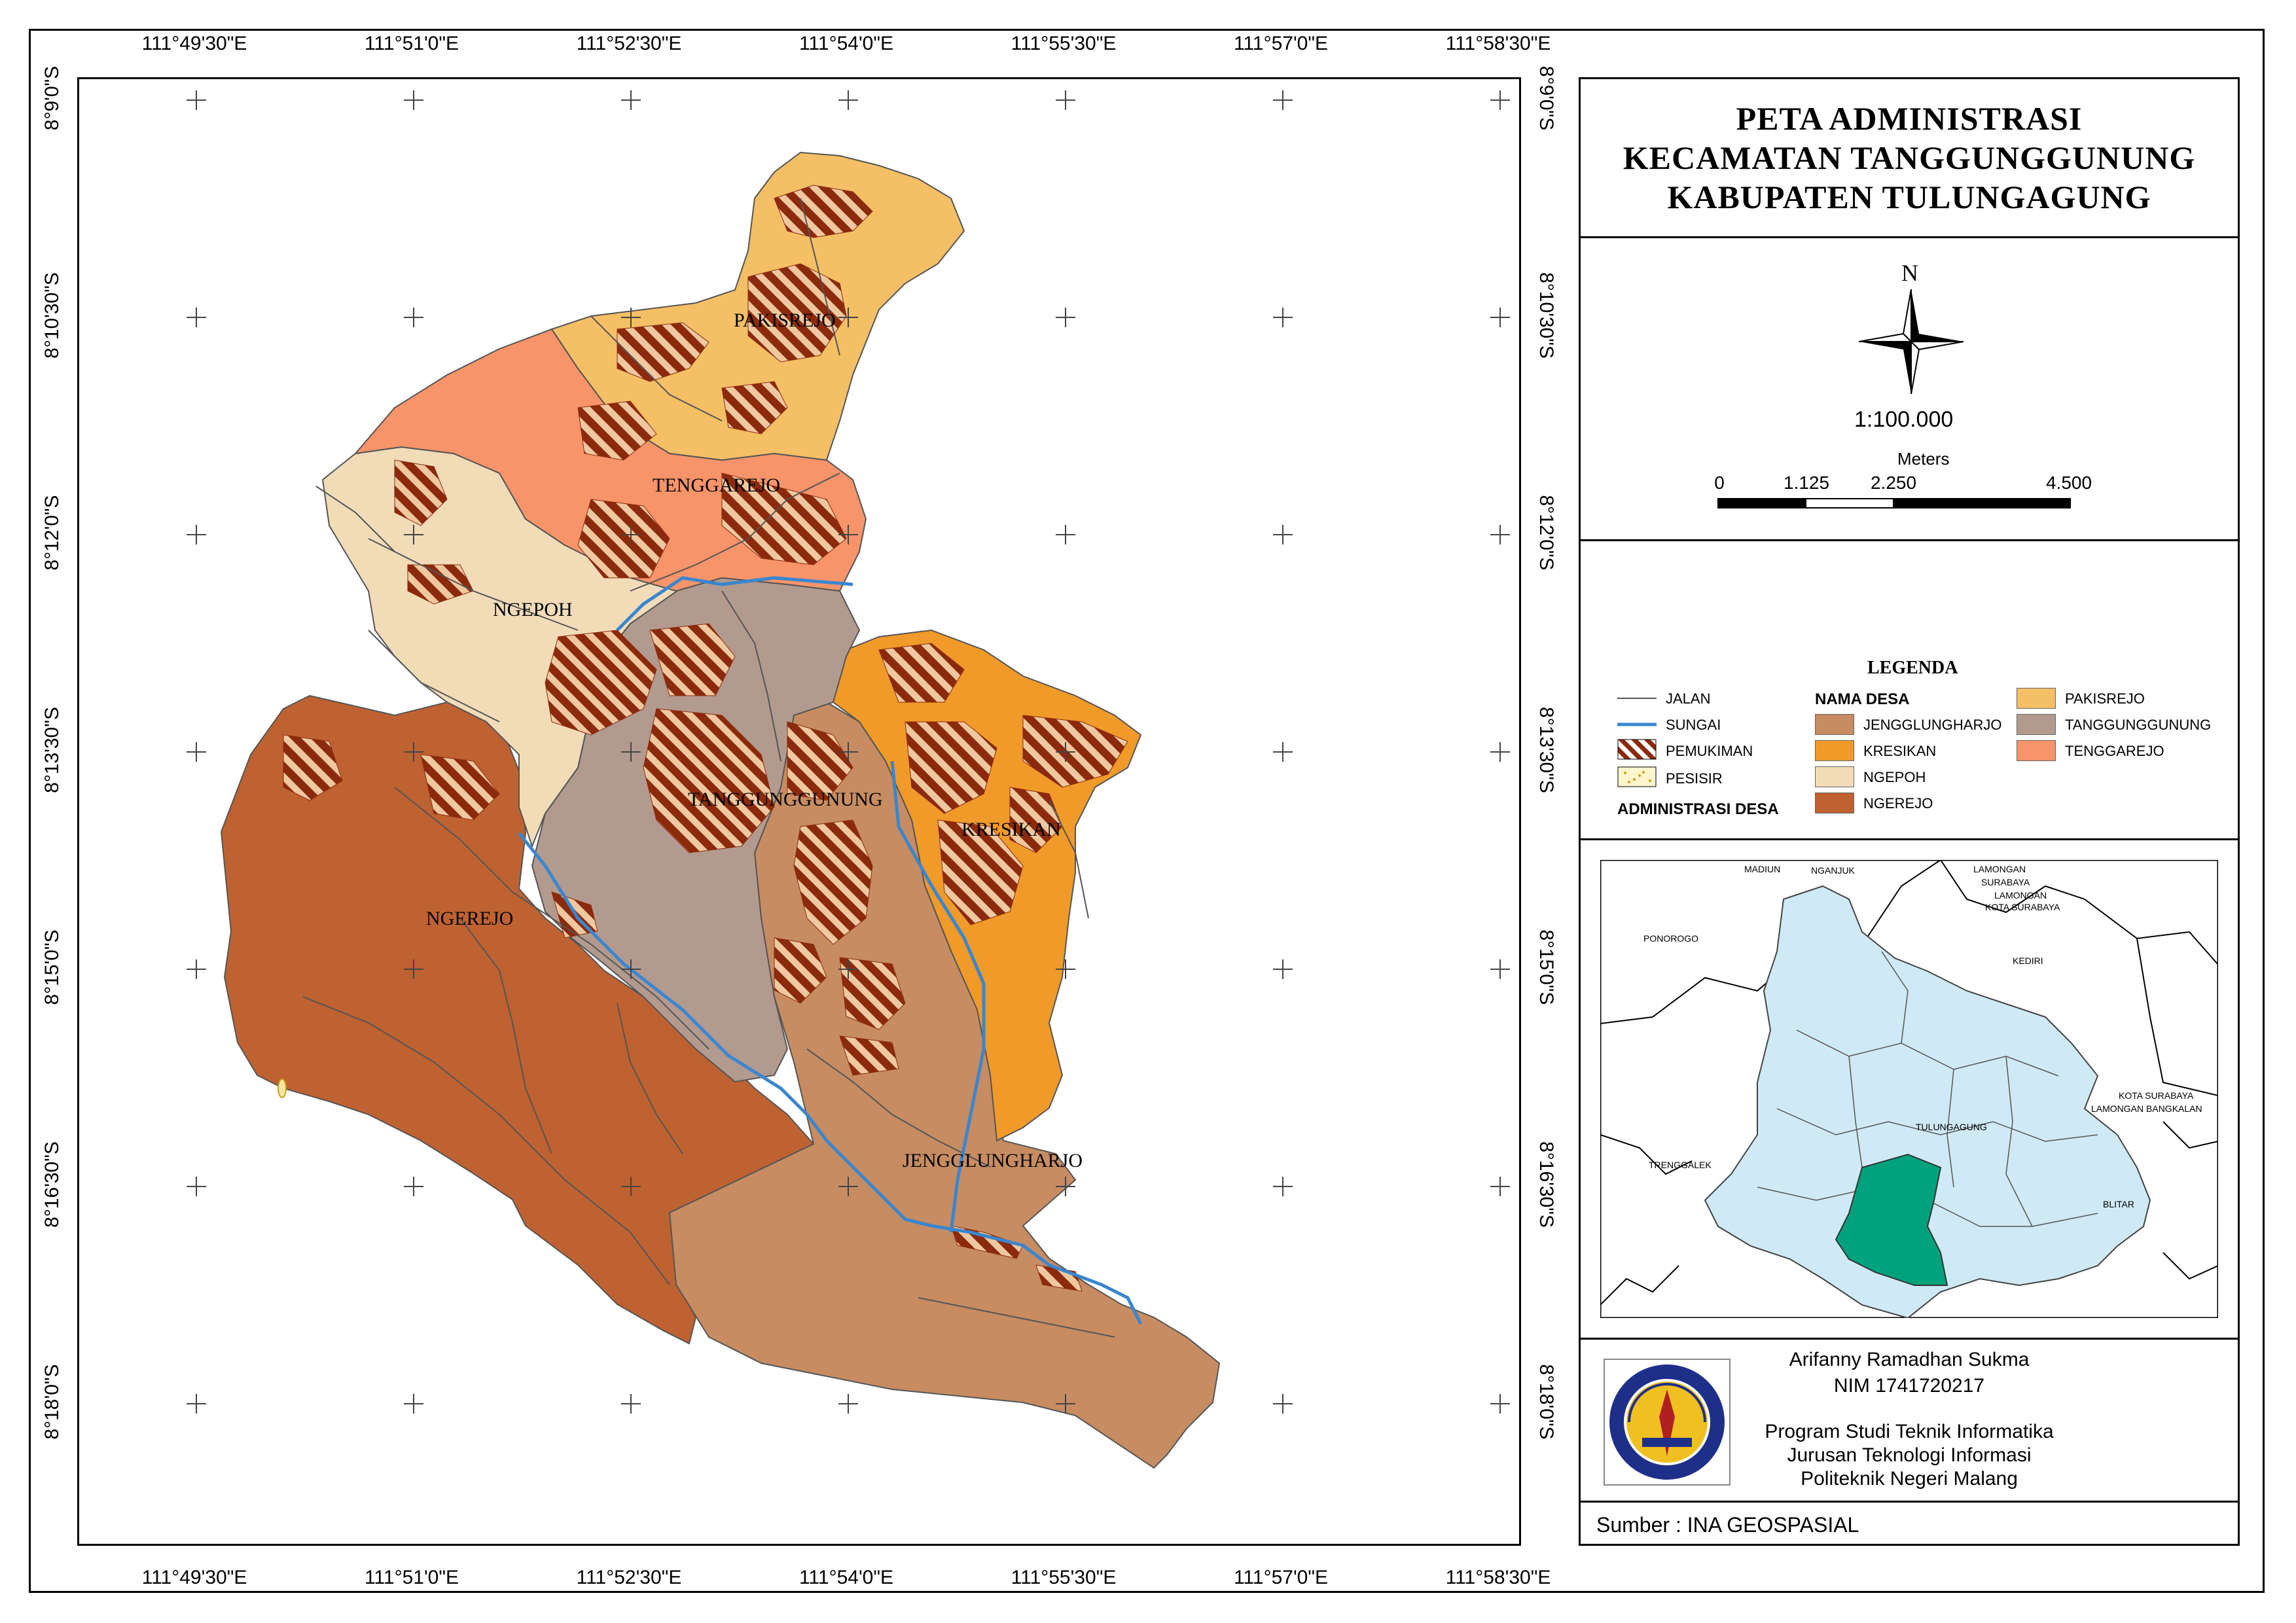 The image size is (2296, 1623). Describe the element at coordinates (1637, 749) in the screenshot. I see `legend-settlement-symbol` at that location.